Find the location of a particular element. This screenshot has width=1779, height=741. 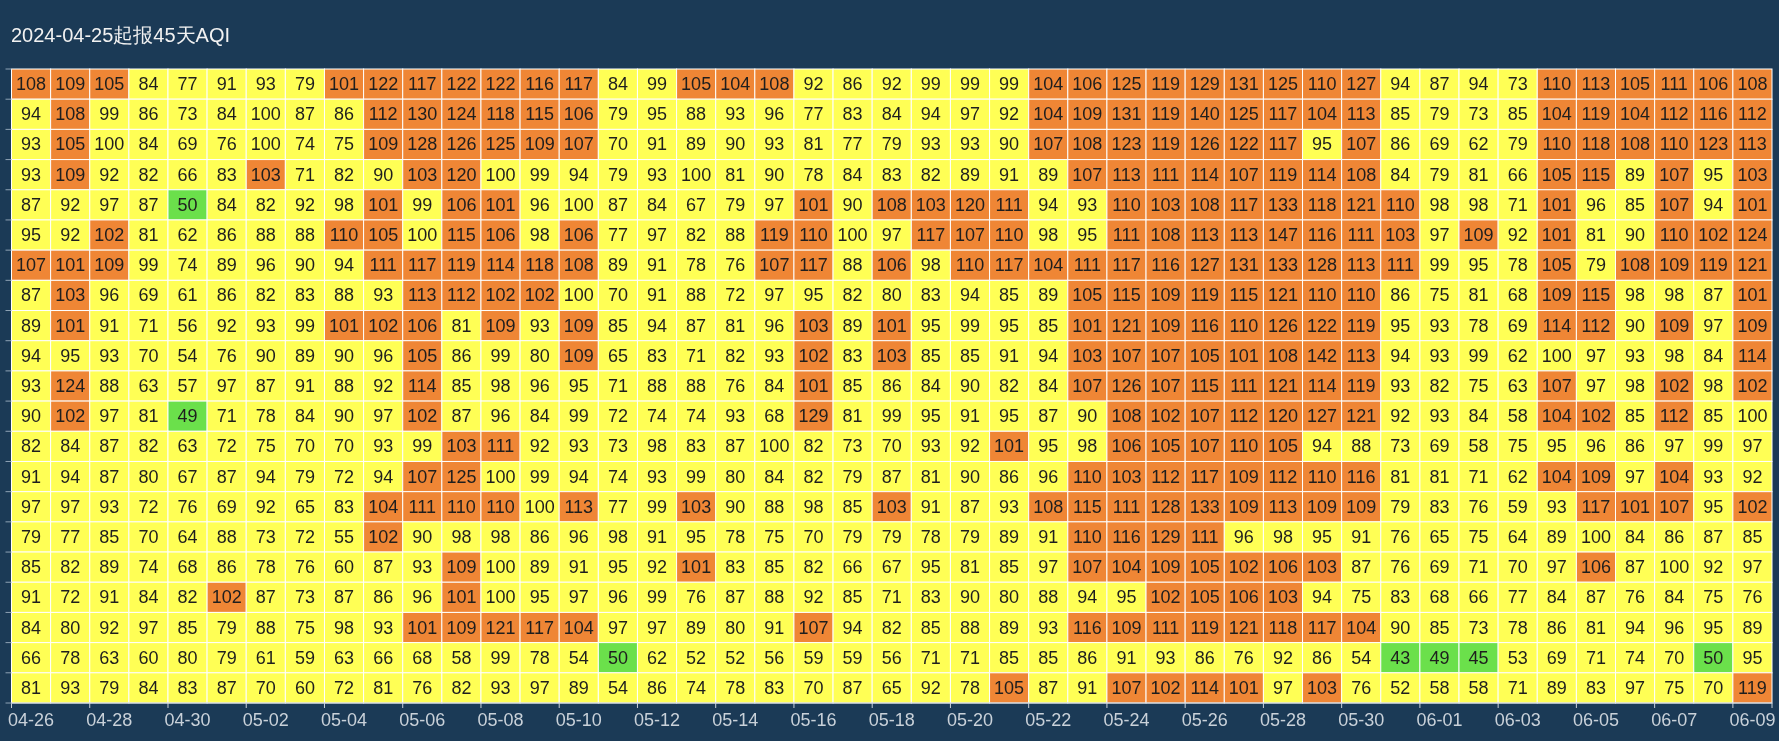

data-label: 68 is located at coordinates (187, 567).